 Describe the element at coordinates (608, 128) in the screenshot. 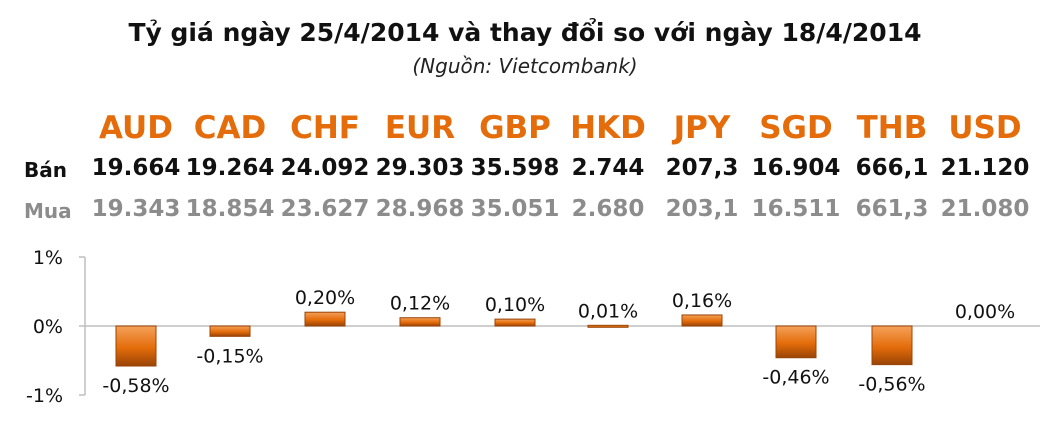

I see `currency-code-hkd: HKD` at that location.